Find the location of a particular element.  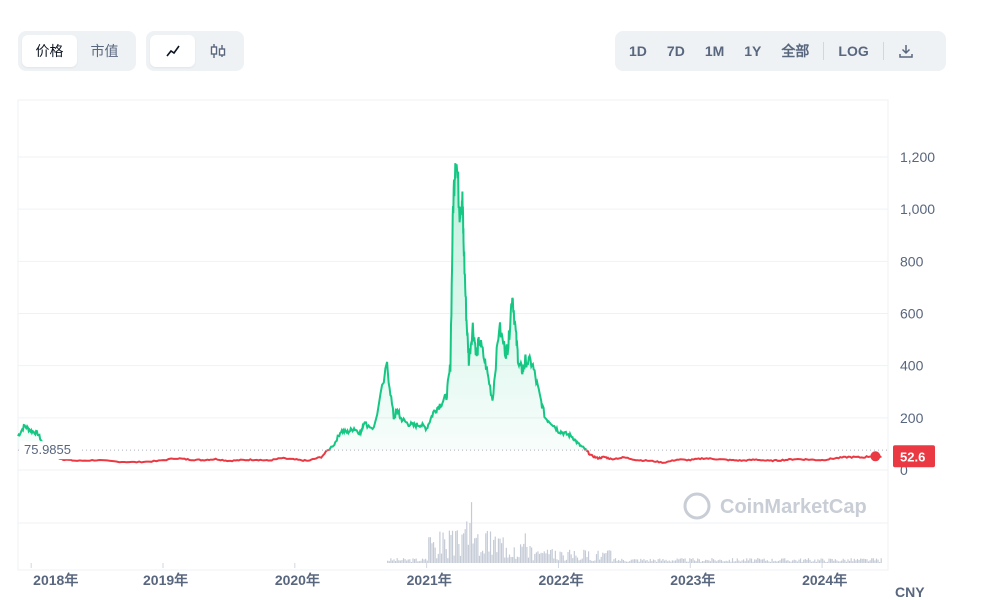

baseline-label-bg is located at coordinates (51, 450).